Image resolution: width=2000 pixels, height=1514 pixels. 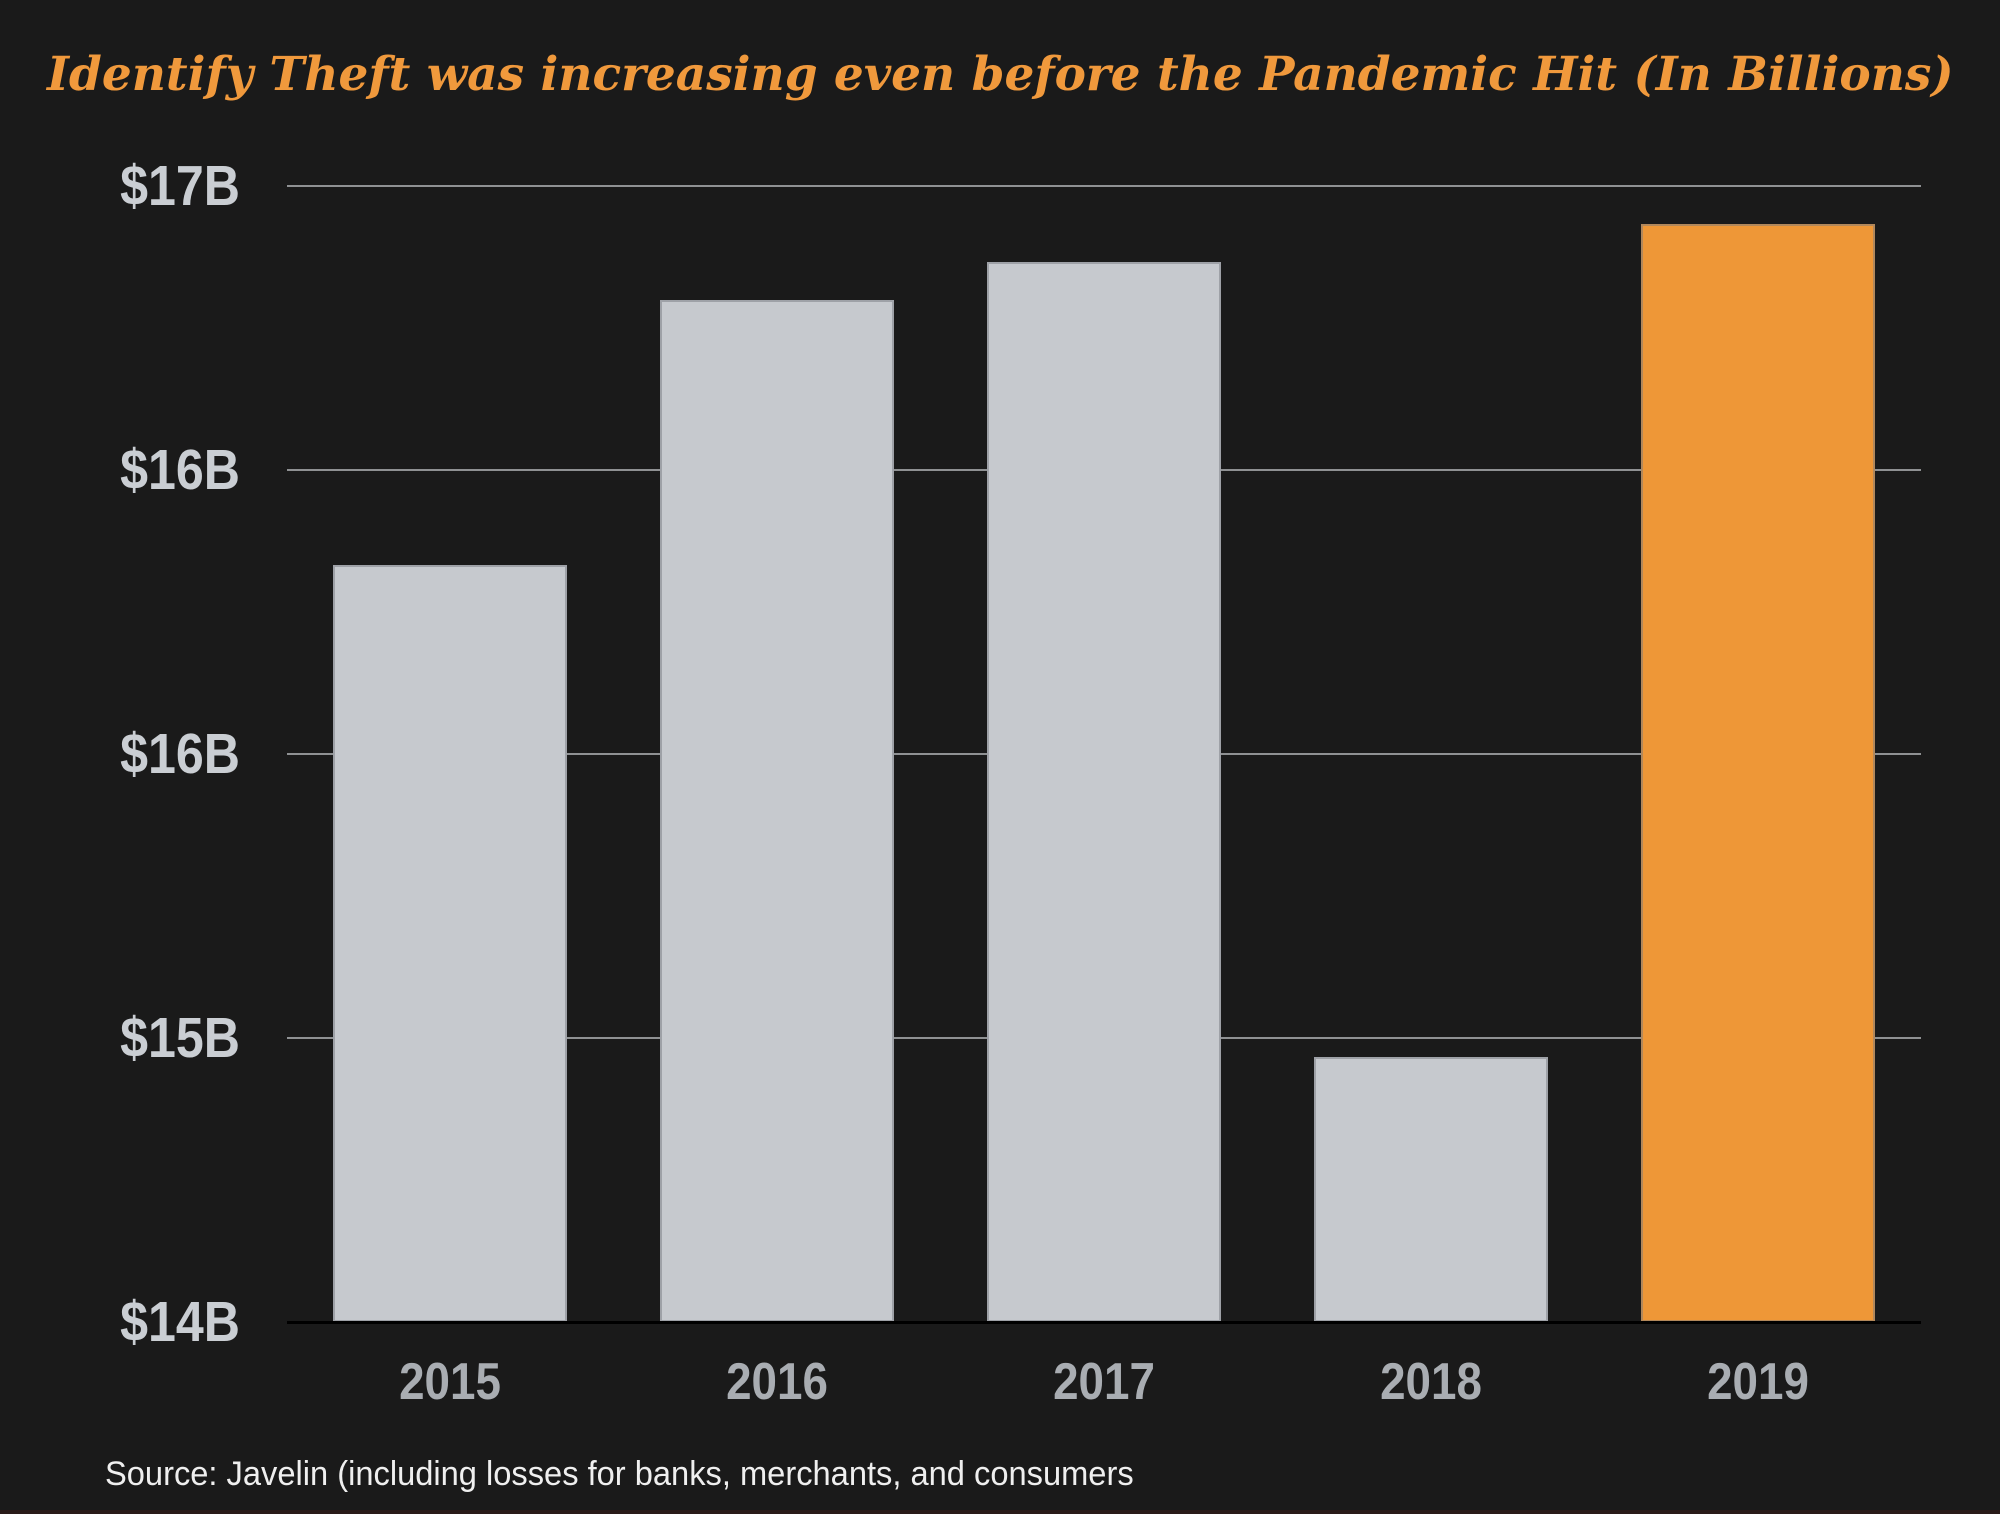 I want to click on bar-2017, so click(x=1104, y=791).